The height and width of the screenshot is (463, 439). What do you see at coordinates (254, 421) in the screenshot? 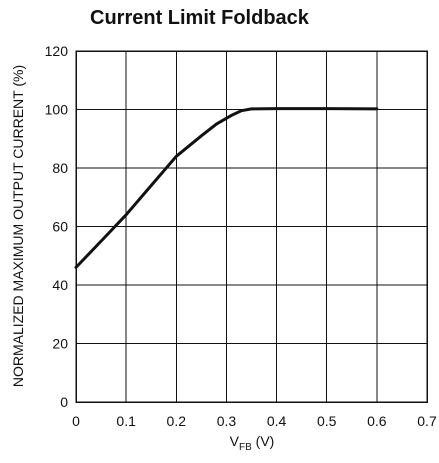
I see `x-tick-labels: 0 0.1 0.2 0.3 0.4 0.5 0.6 0.7` at bounding box center [254, 421].